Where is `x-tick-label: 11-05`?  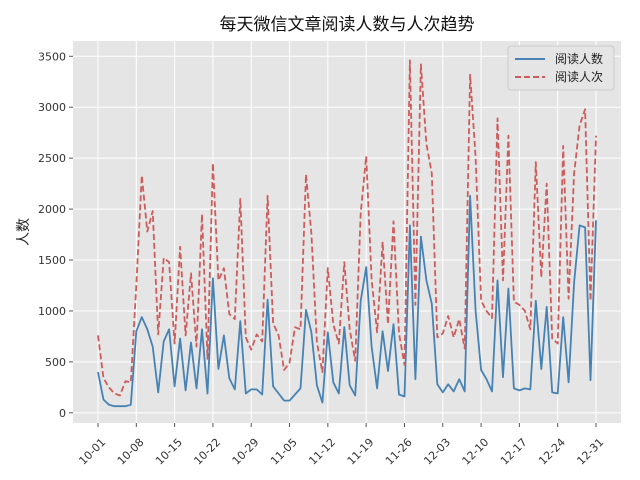
x-tick-label: 11-05 is located at coordinates (284, 452).